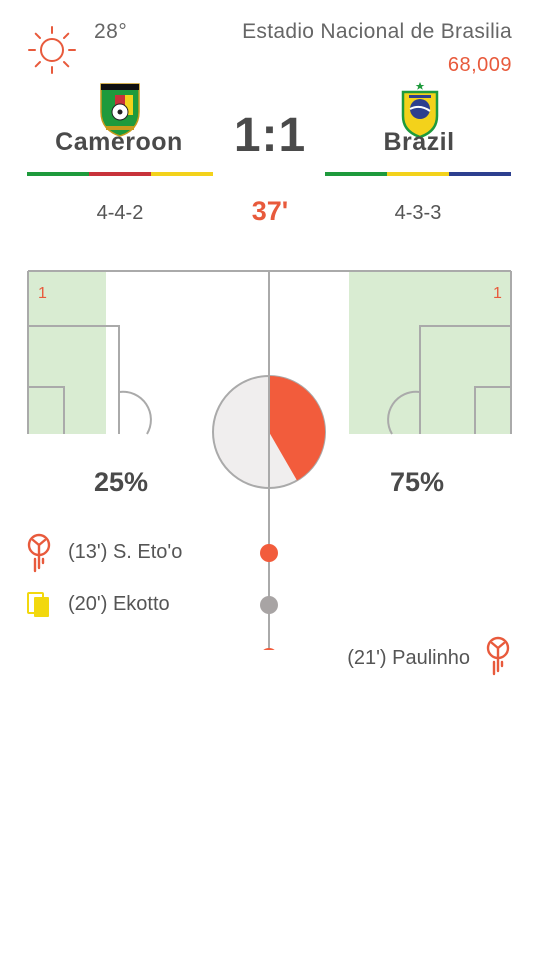  I want to click on home-stripe-yellow, so click(182, 174).